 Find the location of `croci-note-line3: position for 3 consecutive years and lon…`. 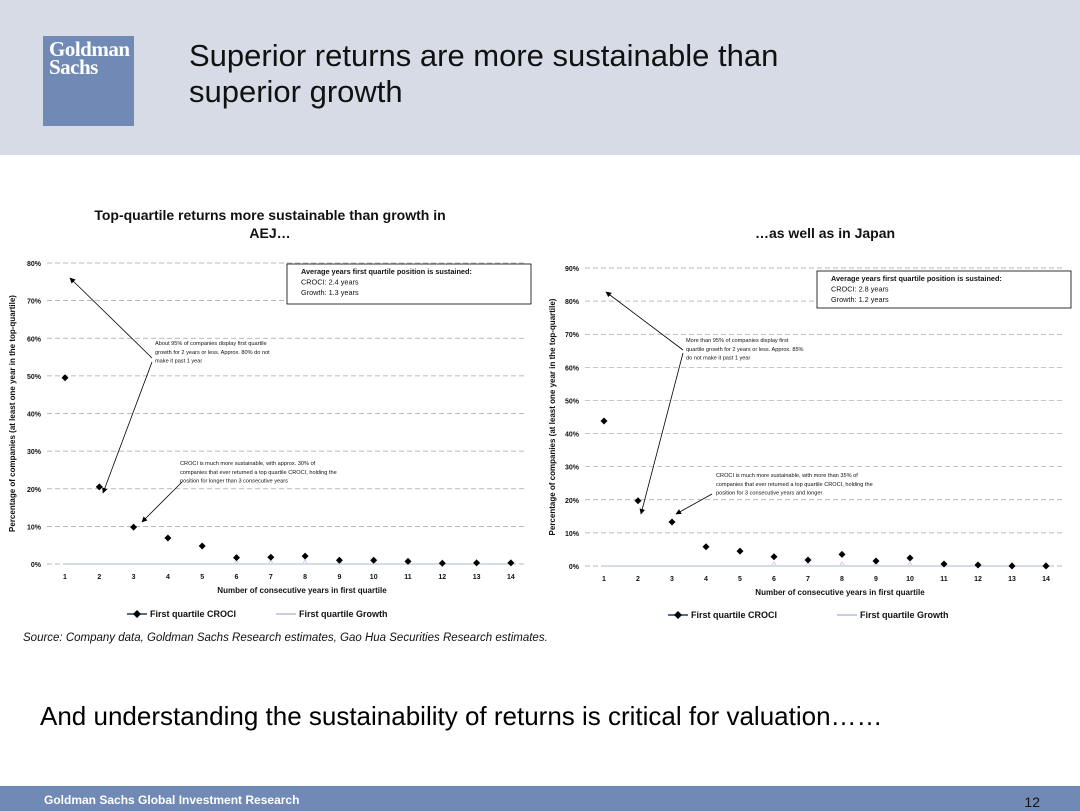

croci-note-line3: position for 3 consecutive years and lon… is located at coordinates (769, 494).